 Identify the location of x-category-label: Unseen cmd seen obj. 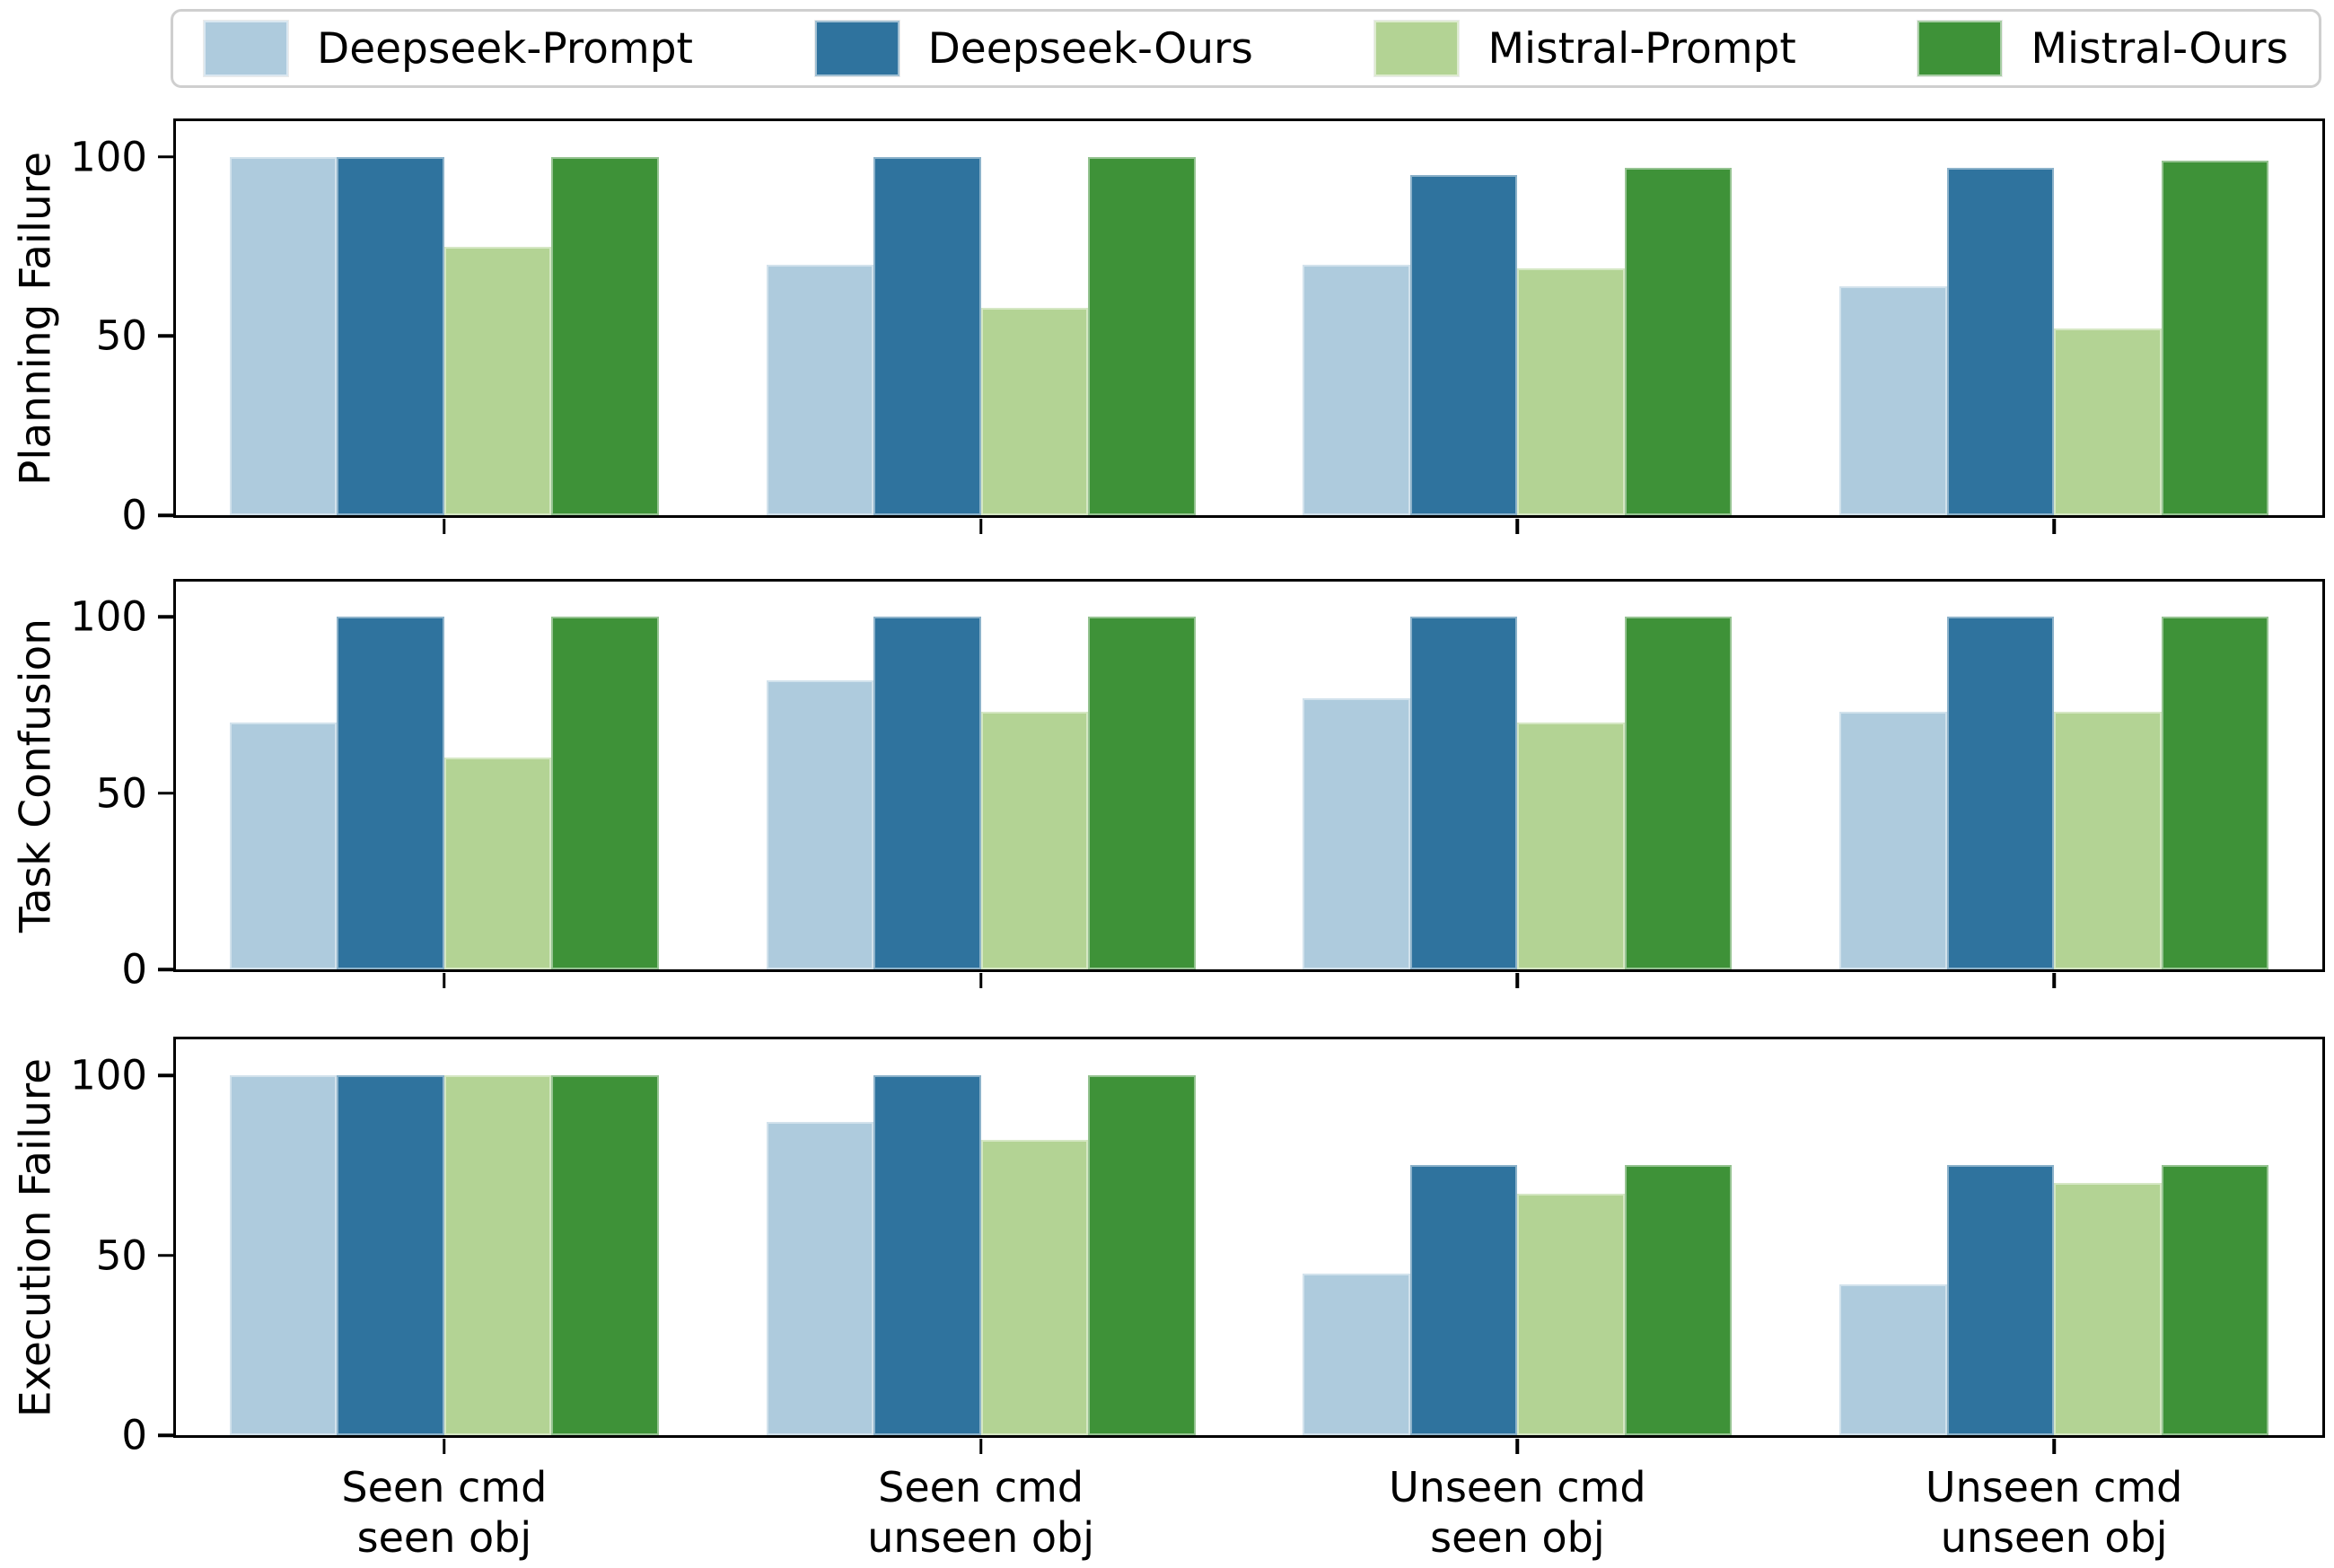
(1517, 1513).